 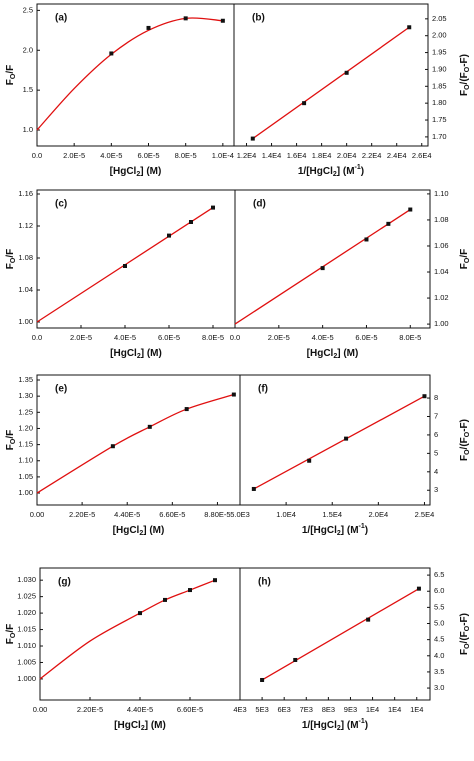 What do you see at coordinates (319, 530) in the screenshot?
I see `label-part: 1/[HgCl` at bounding box center [319, 530].